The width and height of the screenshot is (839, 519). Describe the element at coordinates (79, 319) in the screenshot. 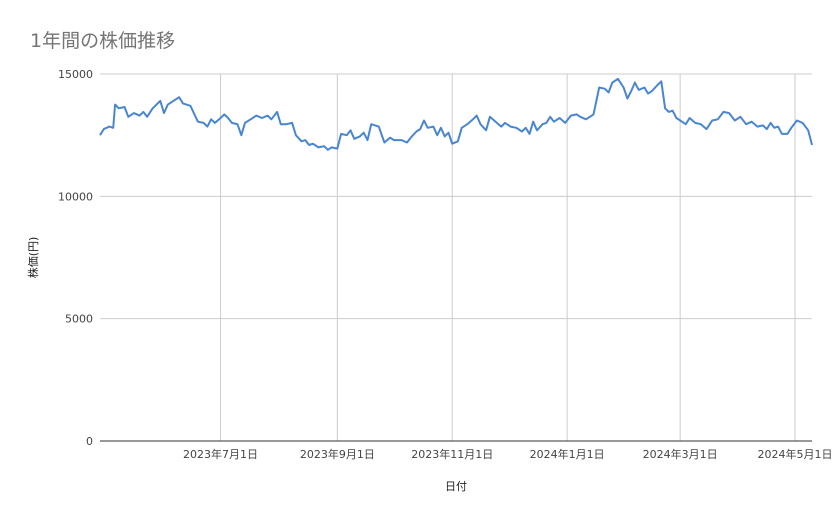

I see `y-tick-label: 5000` at that location.